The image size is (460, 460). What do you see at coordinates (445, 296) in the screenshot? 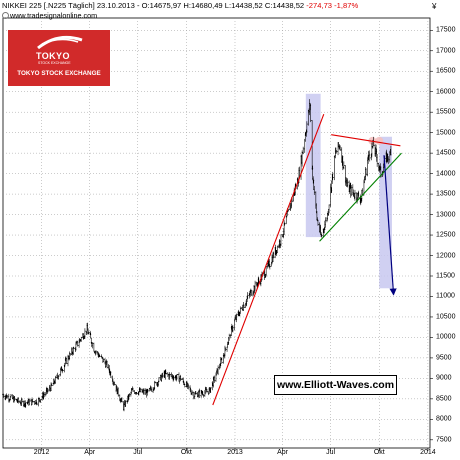
I see `y-tick-label: 11000` at bounding box center [445, 296].